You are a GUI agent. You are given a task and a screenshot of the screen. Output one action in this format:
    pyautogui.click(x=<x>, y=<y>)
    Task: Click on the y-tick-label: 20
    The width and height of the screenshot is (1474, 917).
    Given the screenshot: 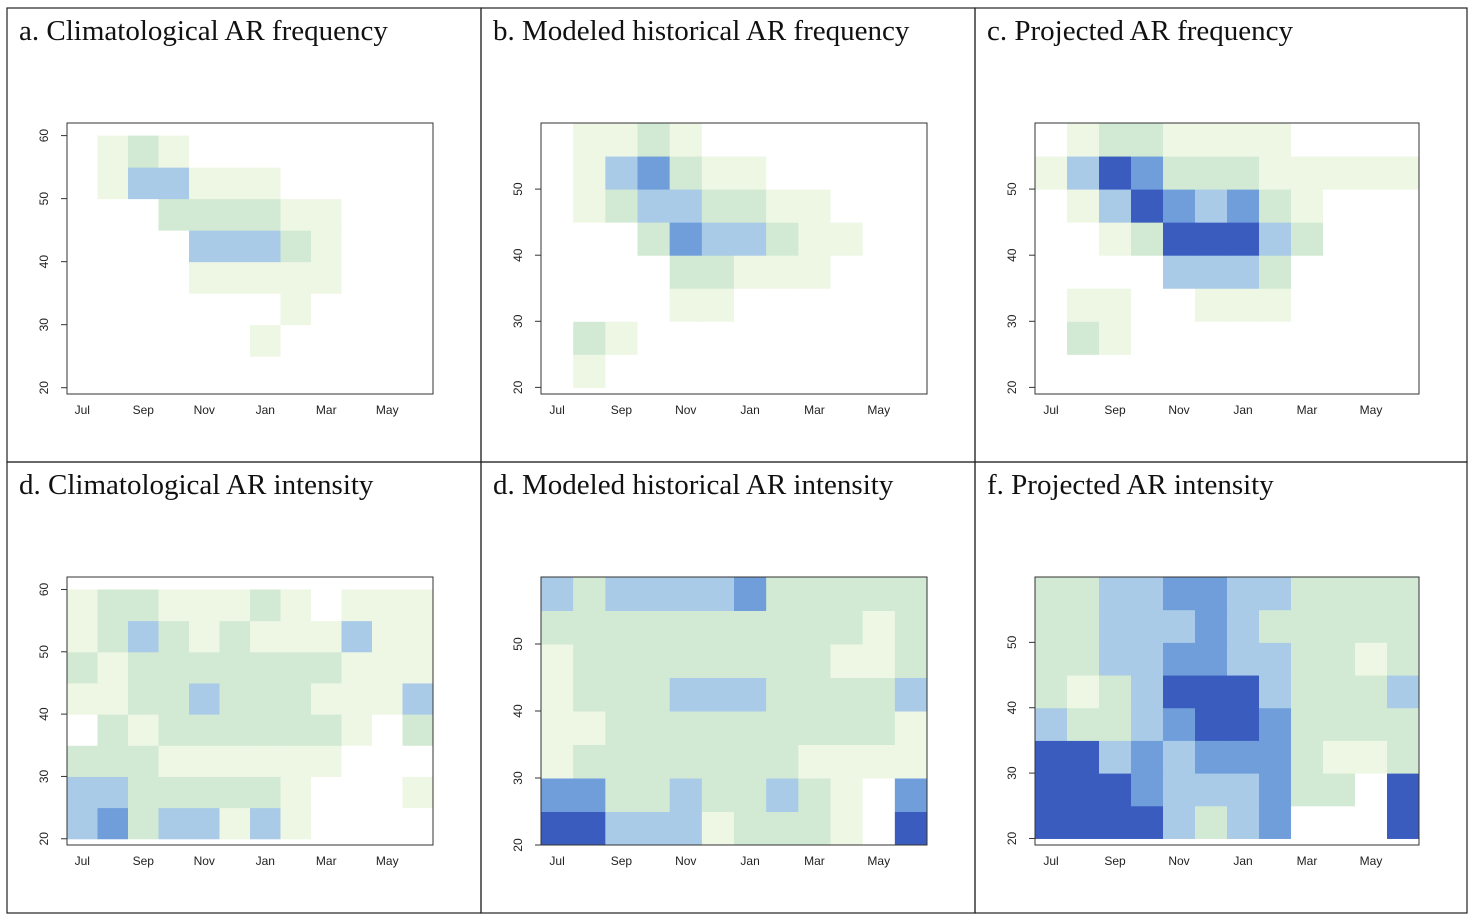 What is the action you would take?
    pyautogui.click(x=44, y=839)
    